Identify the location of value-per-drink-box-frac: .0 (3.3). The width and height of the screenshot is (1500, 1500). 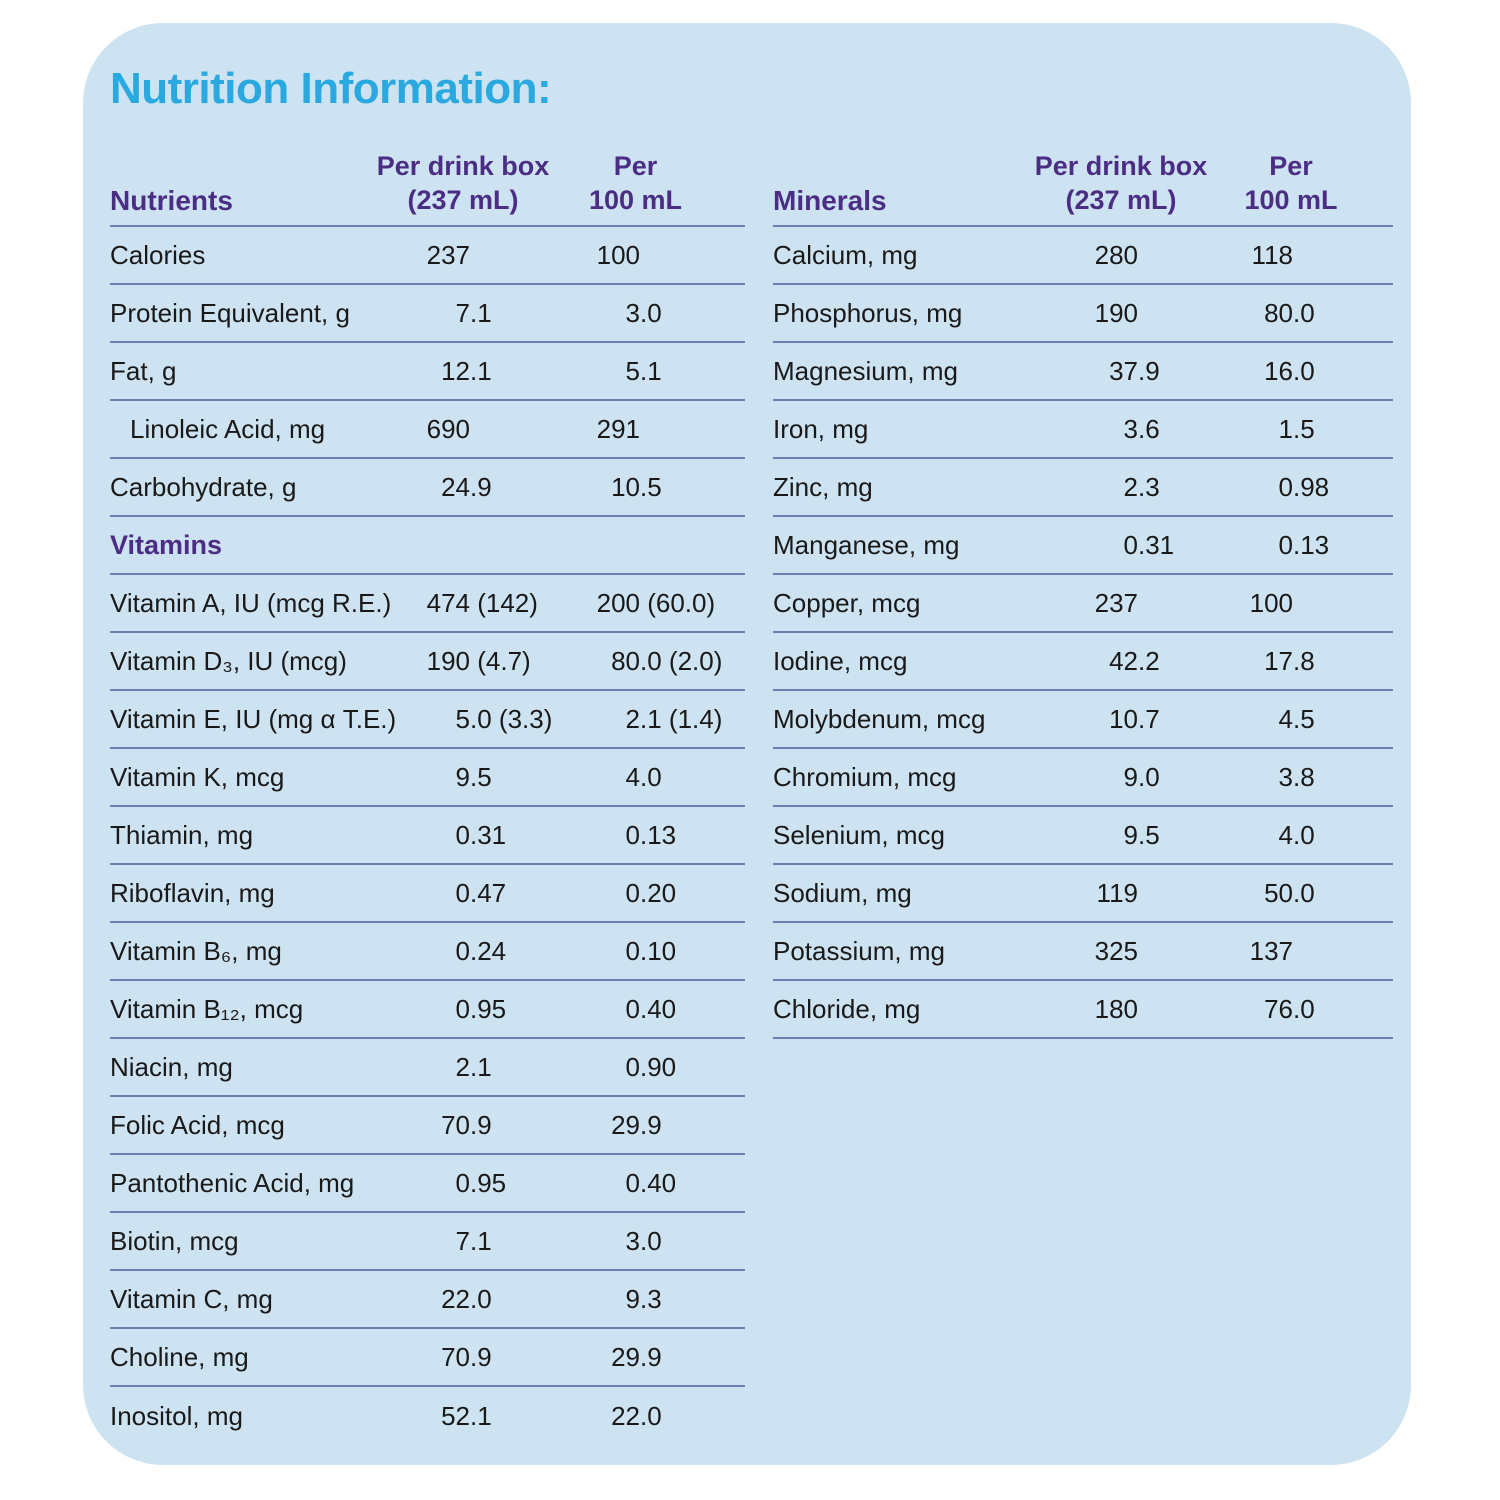
(511, 718).